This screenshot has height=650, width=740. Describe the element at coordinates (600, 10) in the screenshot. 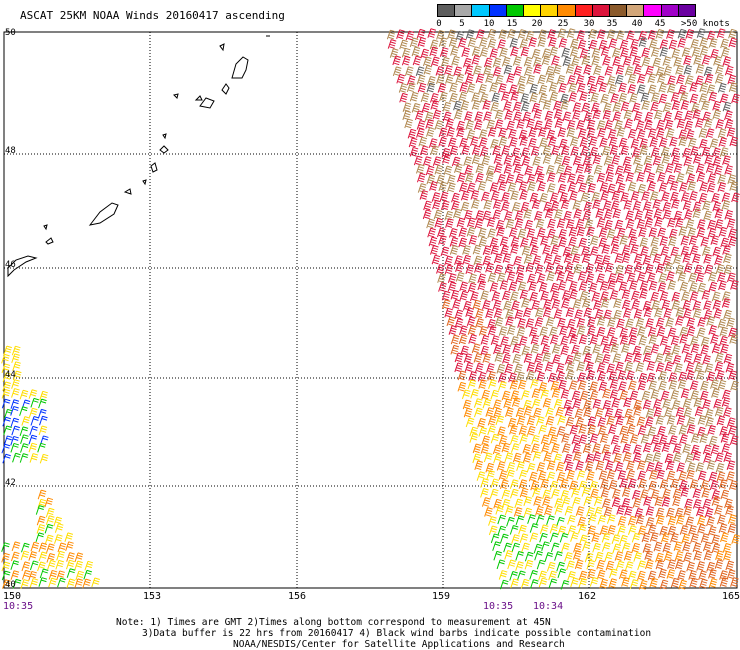

I see `legend-swatch` at that location.